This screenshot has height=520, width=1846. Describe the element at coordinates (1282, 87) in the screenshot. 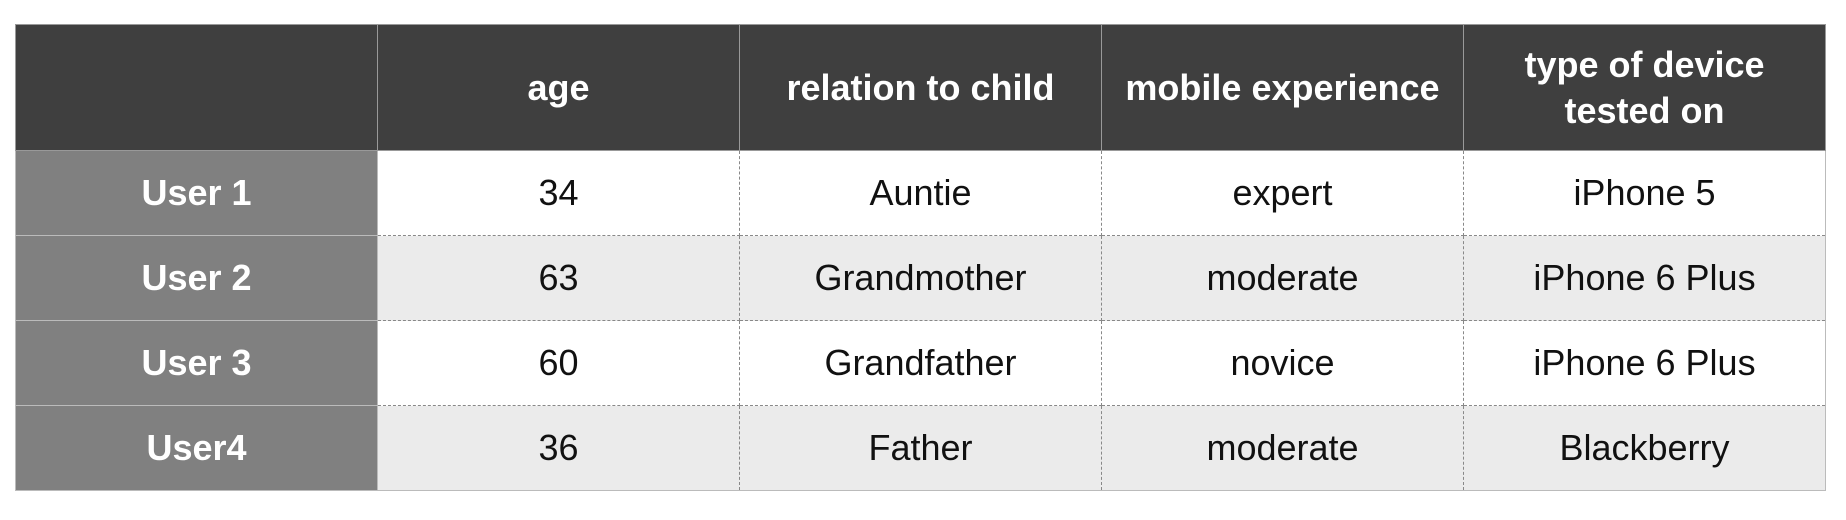

I see `column-header: mobile experience` at that location.